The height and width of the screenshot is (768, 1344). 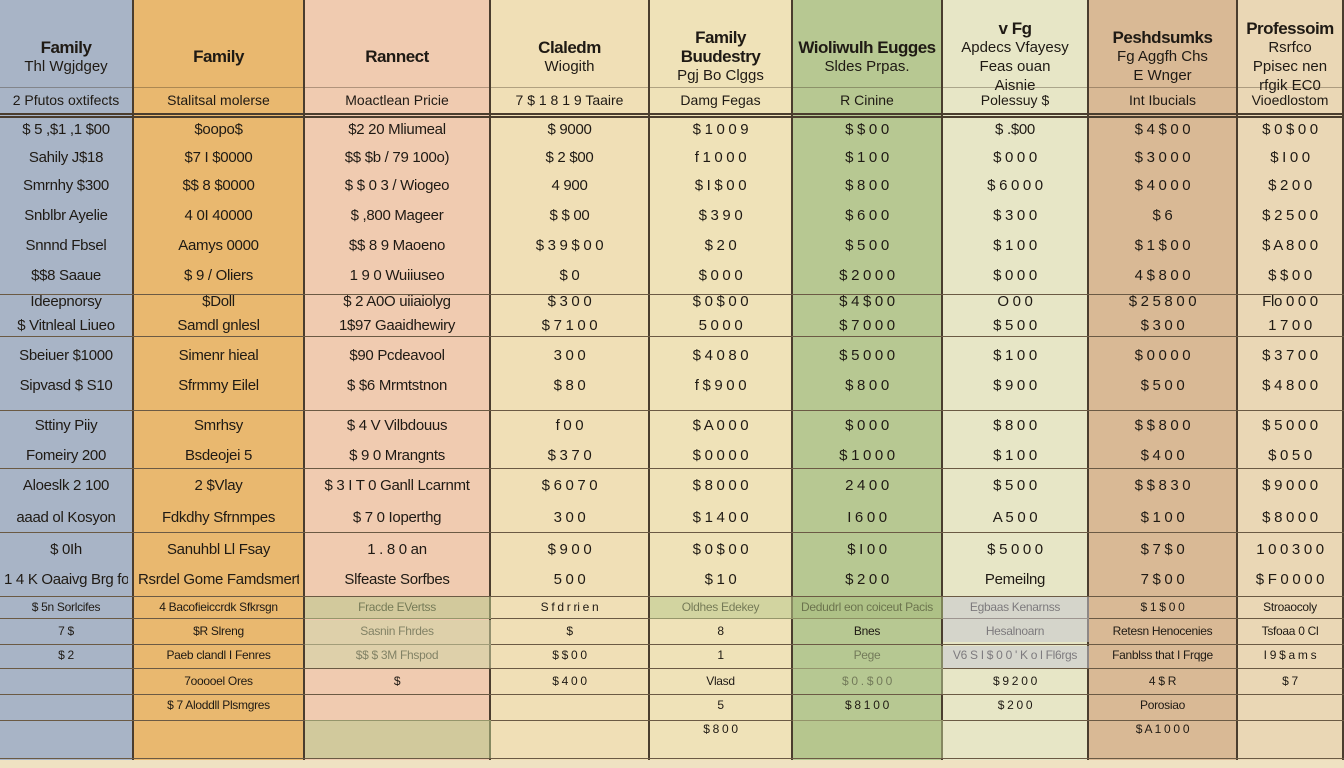 What do you see at coordinates (397, 655) in the screenshot?
I see `table-cell: $$ $ 3M Fhspod` at bounding box center [397, 655].